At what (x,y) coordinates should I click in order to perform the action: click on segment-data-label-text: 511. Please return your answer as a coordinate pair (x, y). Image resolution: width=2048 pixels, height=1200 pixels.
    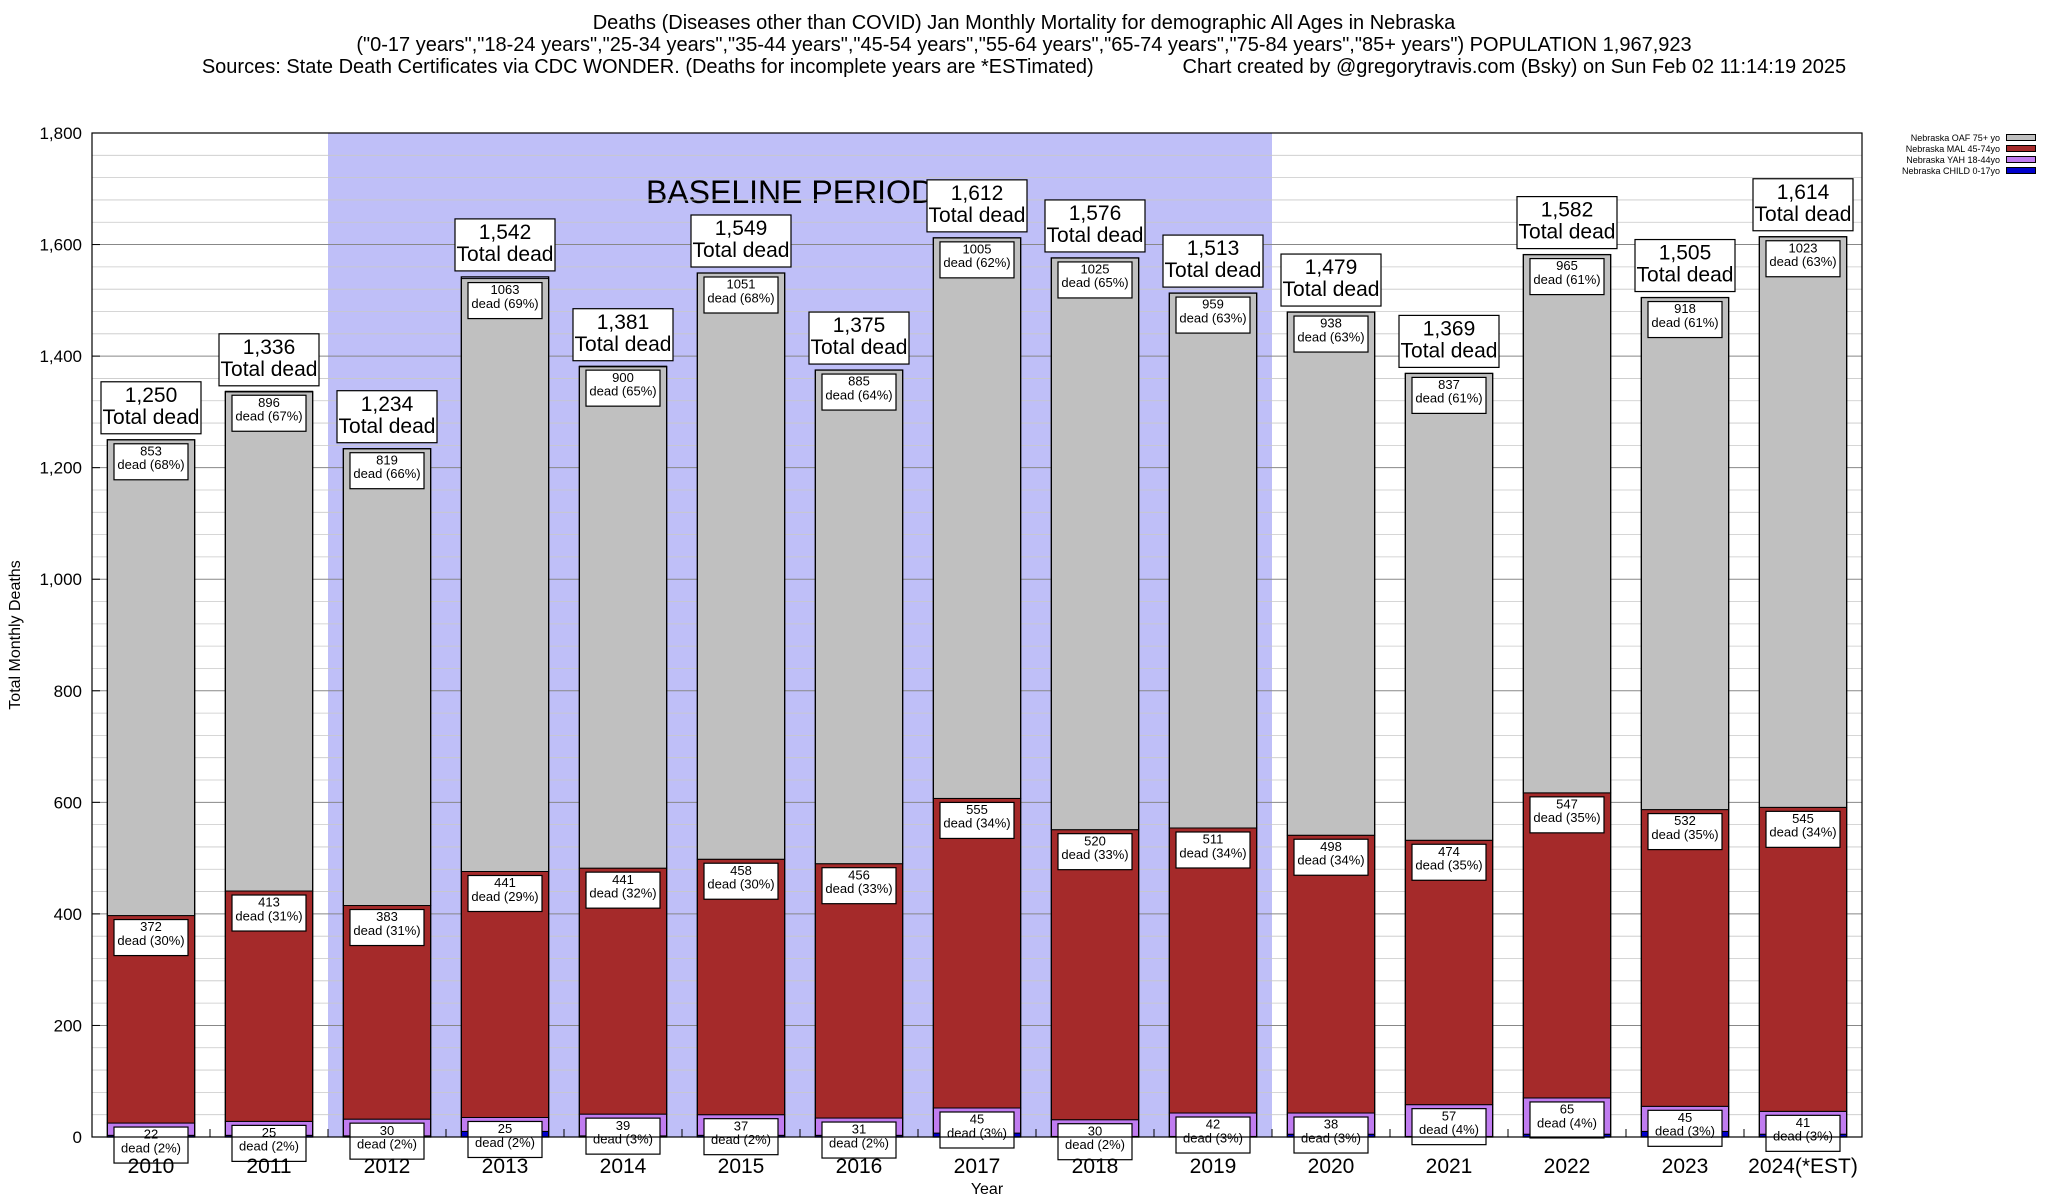
    Looking at the image, I should click on (1213, 839).